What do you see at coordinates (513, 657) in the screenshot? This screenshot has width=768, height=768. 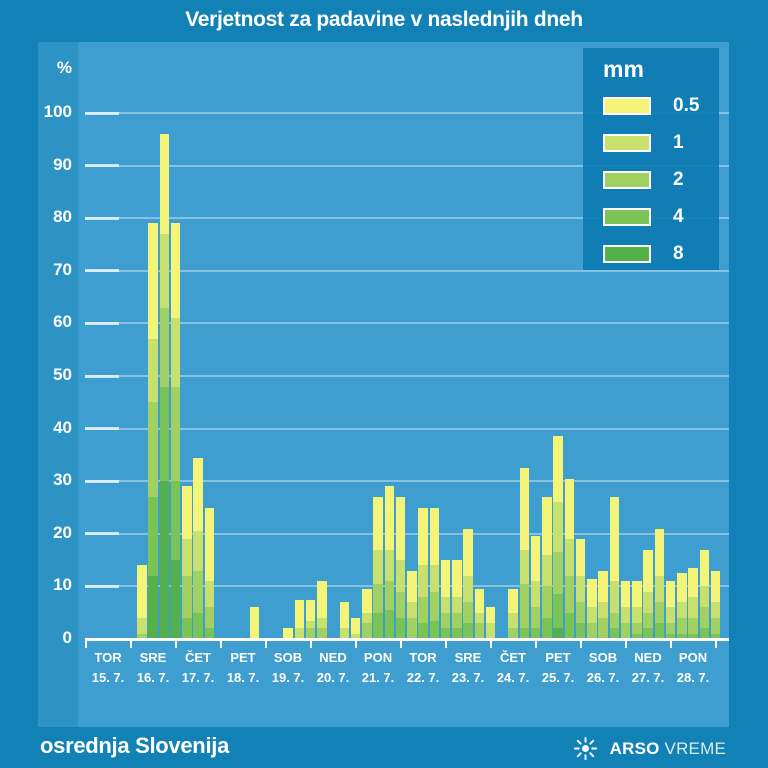 I see `day-name-label: ČET` at bounding box center [513, 657].